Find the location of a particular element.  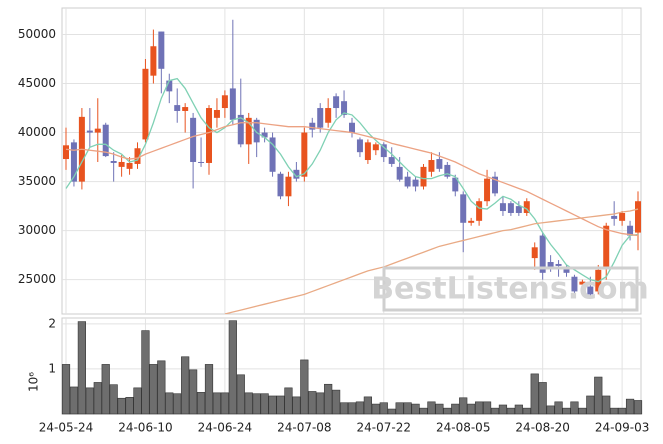

x-tick-label: 24-07-08 is located at coordinates (304, 428).